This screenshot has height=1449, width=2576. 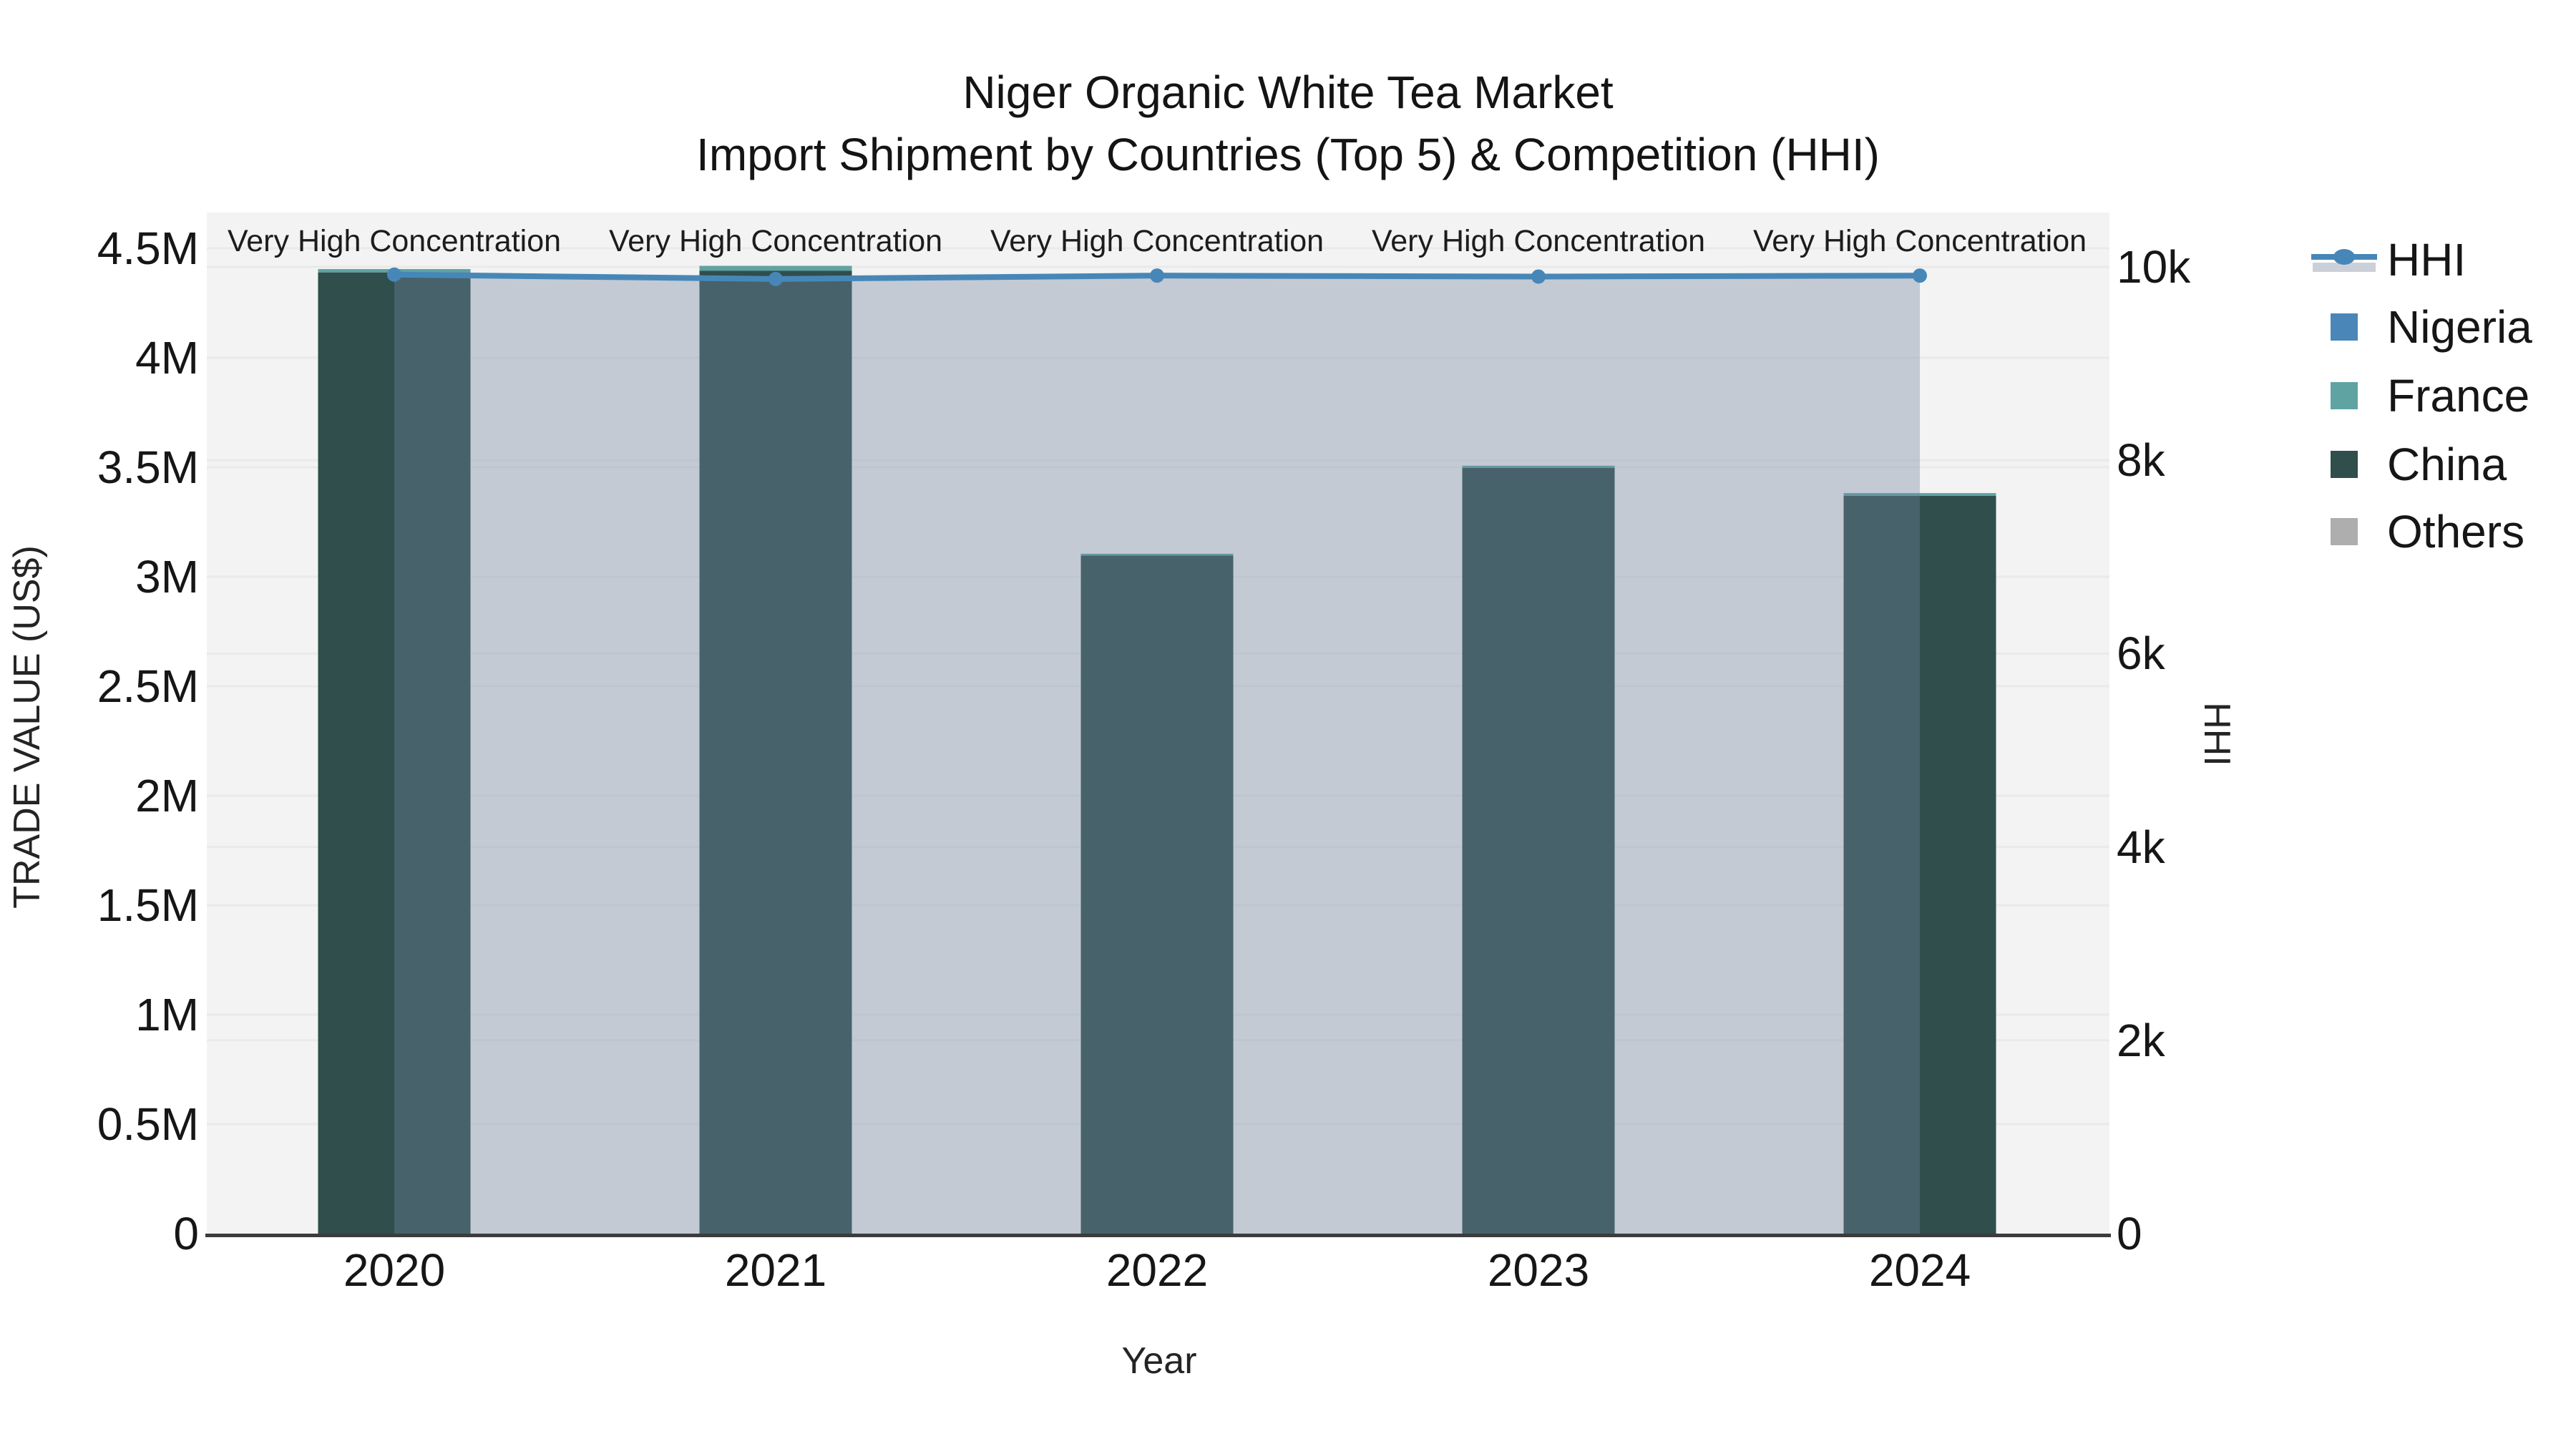 I want to click on bar-china-2021, so click(x=775, y=752).